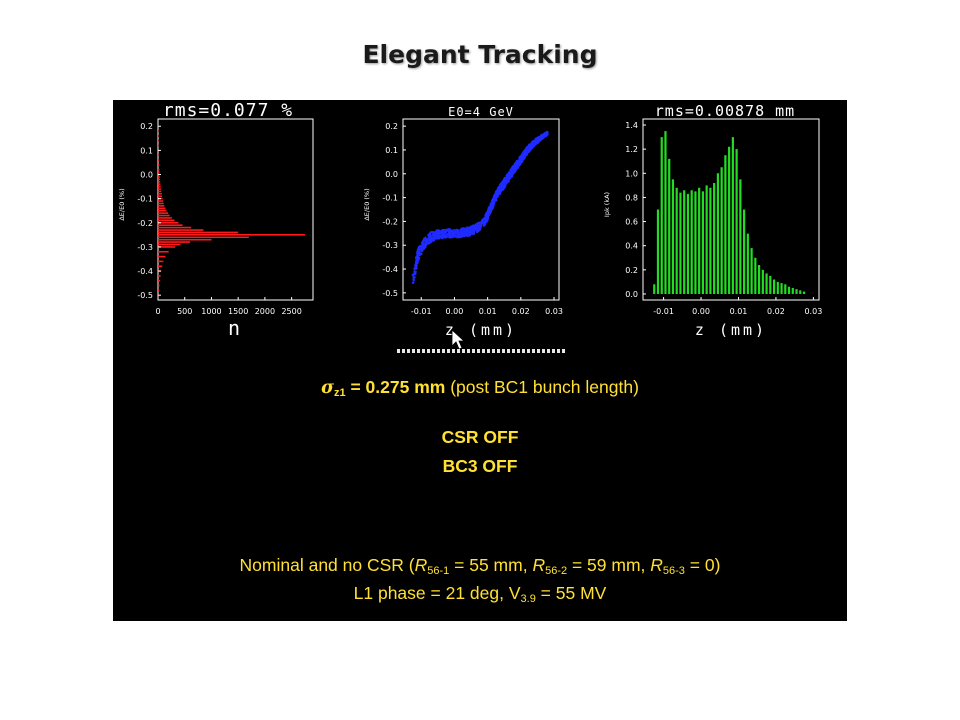 The width and height of the screenshot is (960, 720). What do you see at coordinates (631, 173) in the screenshot?
I see `y-tick-label: 1.0` at bounding box center [631, 173].